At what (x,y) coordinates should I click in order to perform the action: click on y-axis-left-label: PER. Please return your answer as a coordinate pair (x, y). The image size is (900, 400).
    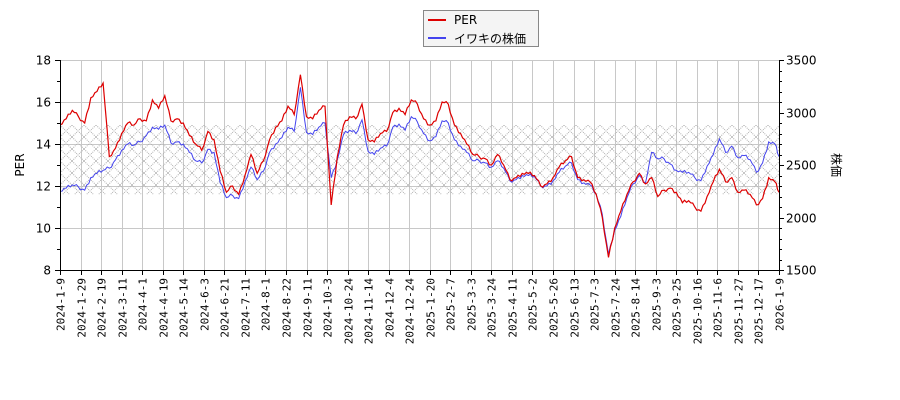
    Looking at the image, I should click on (20, 164).